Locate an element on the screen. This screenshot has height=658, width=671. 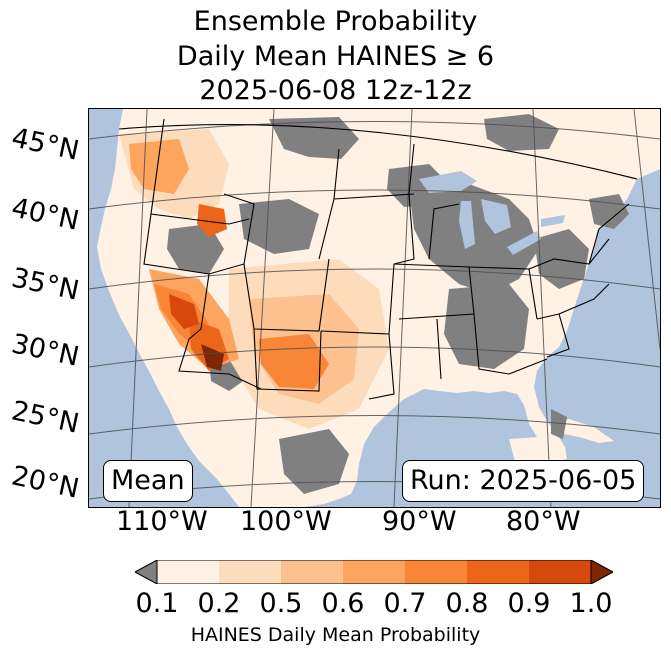
lat-label-40: 40°N is located at coordinates (45, 214).